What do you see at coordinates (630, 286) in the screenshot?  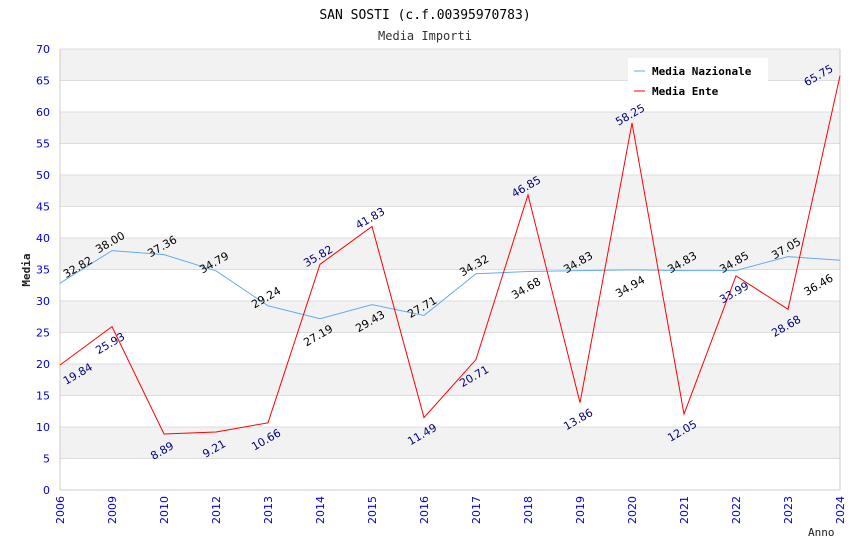 I see `data-label-nazionale: 34.94` at bounding box center [630, 286].